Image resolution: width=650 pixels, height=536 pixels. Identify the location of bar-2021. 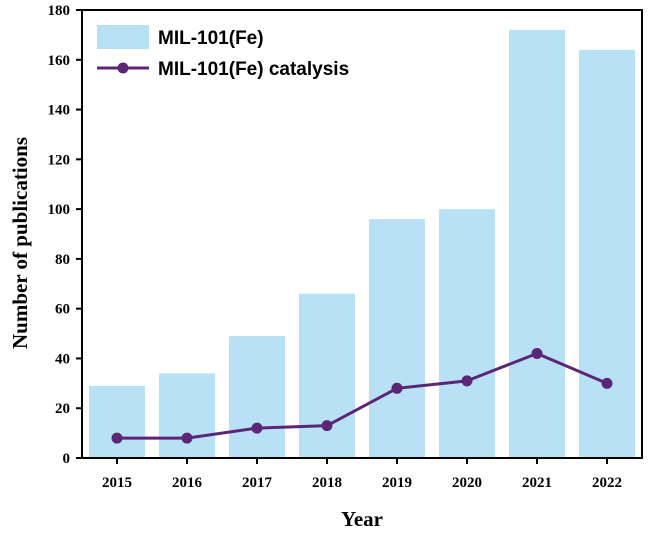
(537, 244).